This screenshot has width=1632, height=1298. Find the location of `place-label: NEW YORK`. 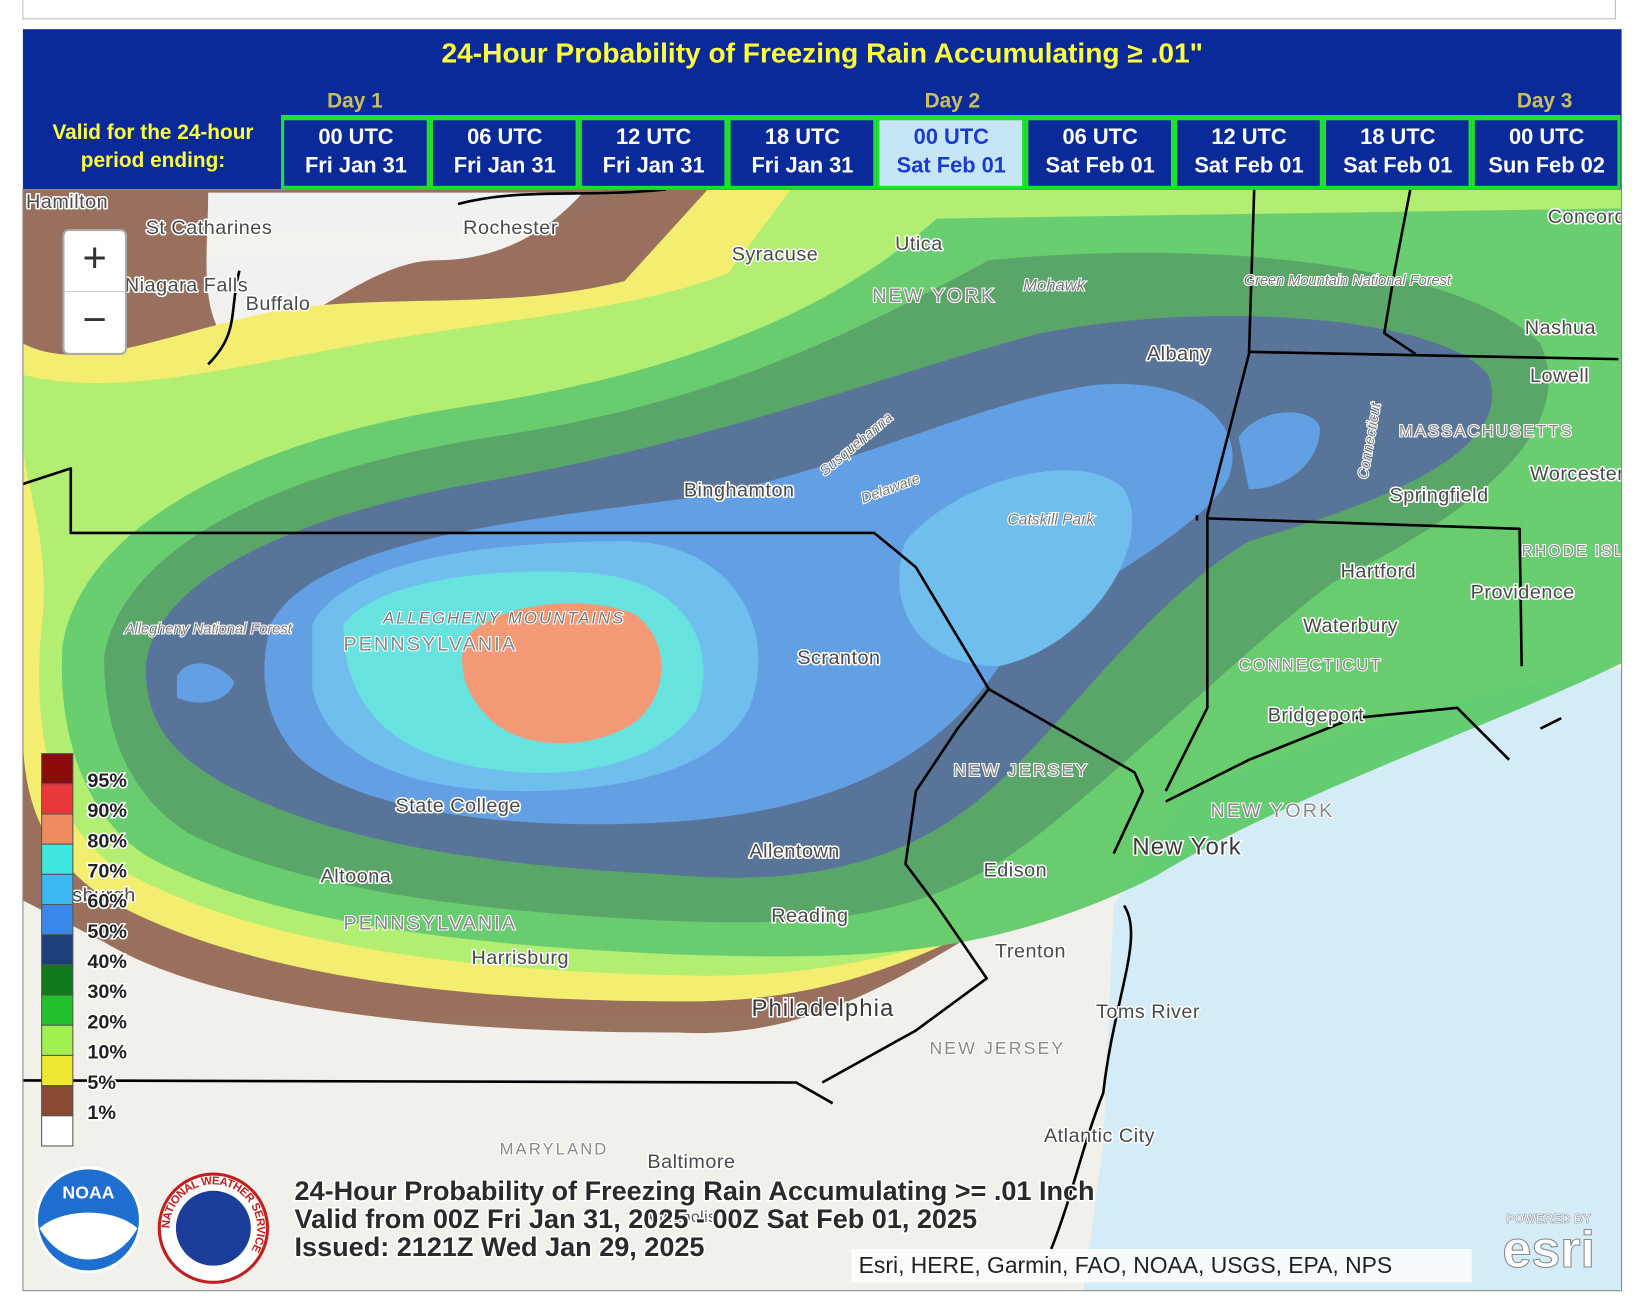

place-label: NEW YORK is located at coordinates (1272, 811).